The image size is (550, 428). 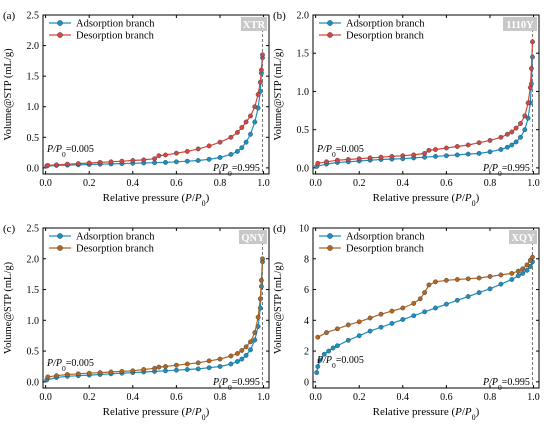 I want to click on desorption-line, so click(x=425, y=102).